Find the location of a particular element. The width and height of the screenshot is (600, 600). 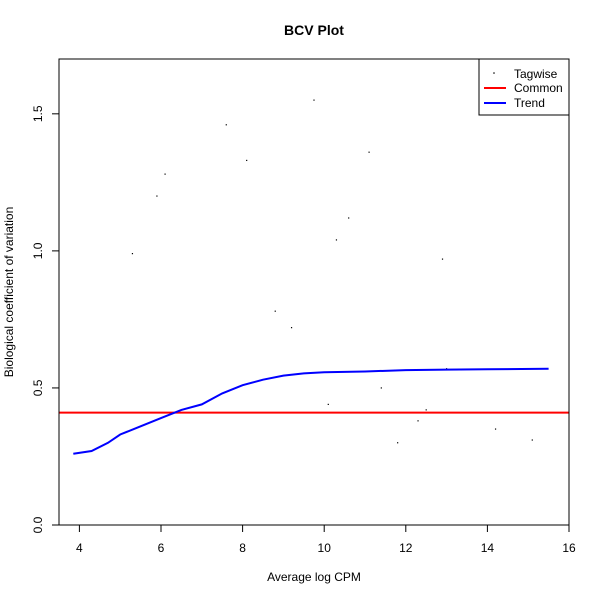

x-tick-label: 10 is located at coordinates (325, 548).